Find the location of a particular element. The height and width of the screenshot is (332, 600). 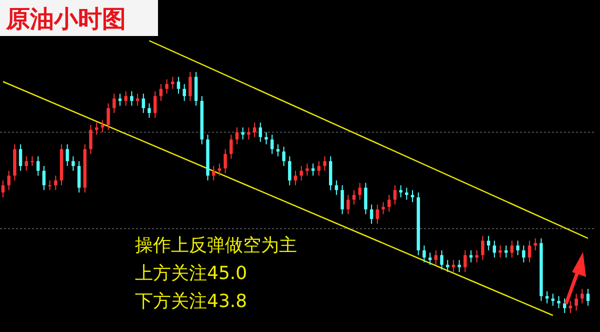

annotation: 操作上反弹做空为主 is located at coordinates (216, 245).